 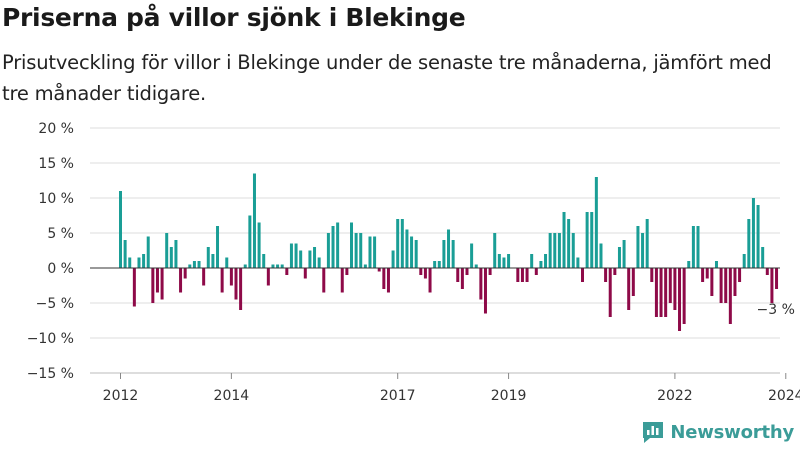 What do you see at coordinates (509, 396) in the screenshot?
I see `x-tick-label: 2019` at bounding box center [509, 396].